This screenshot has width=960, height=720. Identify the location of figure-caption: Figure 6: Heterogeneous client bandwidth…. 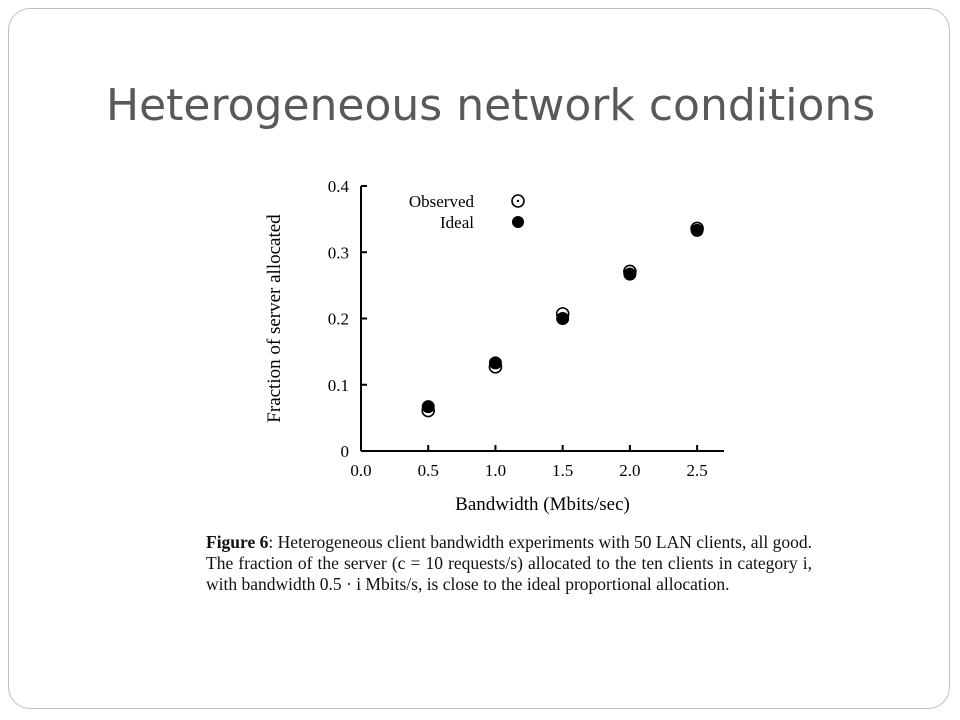
(509, 563).